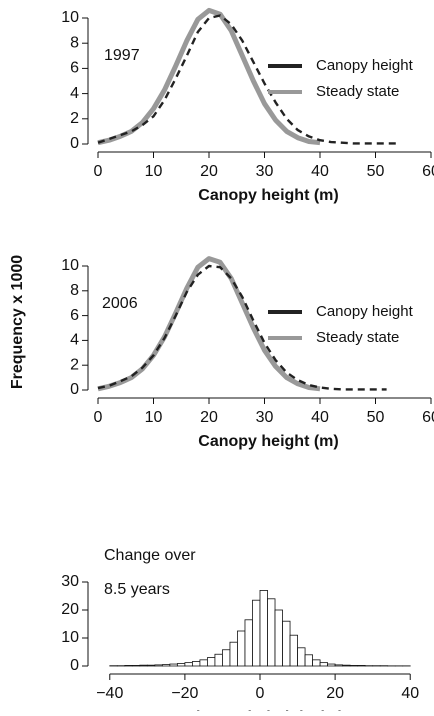  I want to click on annotation: 1997, so click(122, 55).